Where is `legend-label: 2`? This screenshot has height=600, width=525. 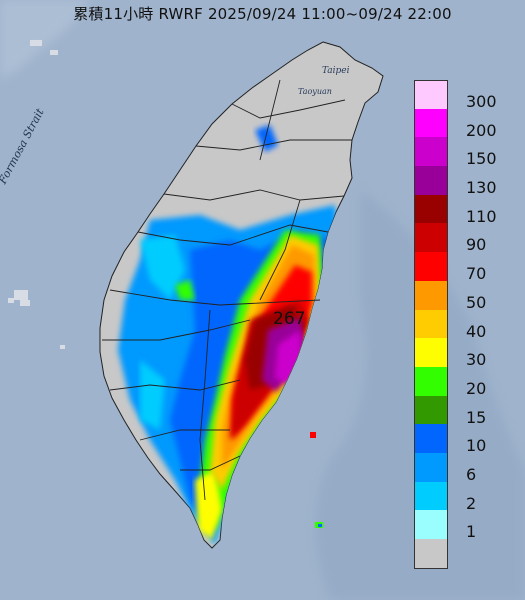 legend-label: 2 is located at coordinates (471, 503).